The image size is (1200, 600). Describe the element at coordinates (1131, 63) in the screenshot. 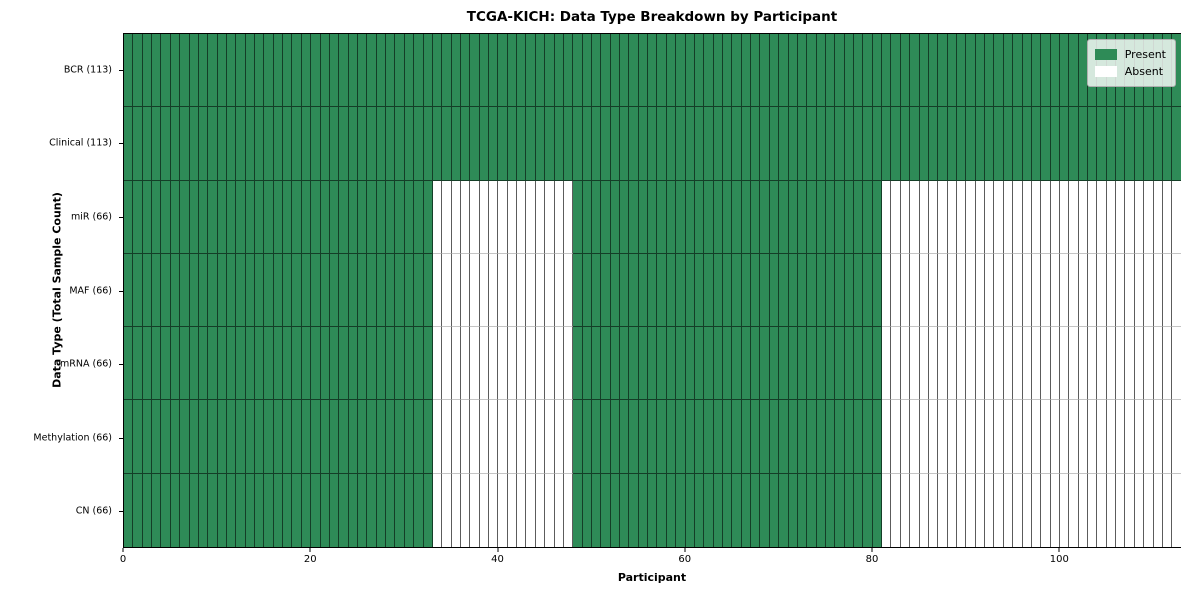

I see `legend: Present Absent` at that location.